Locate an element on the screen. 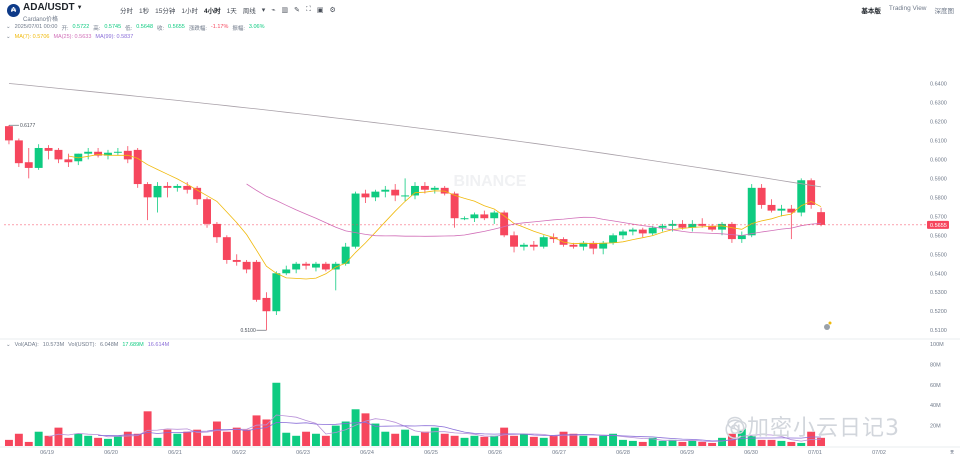 The width and height of the screenshot is (960, 459). interval-1w: 周线 is located at coordinates (249, 11).